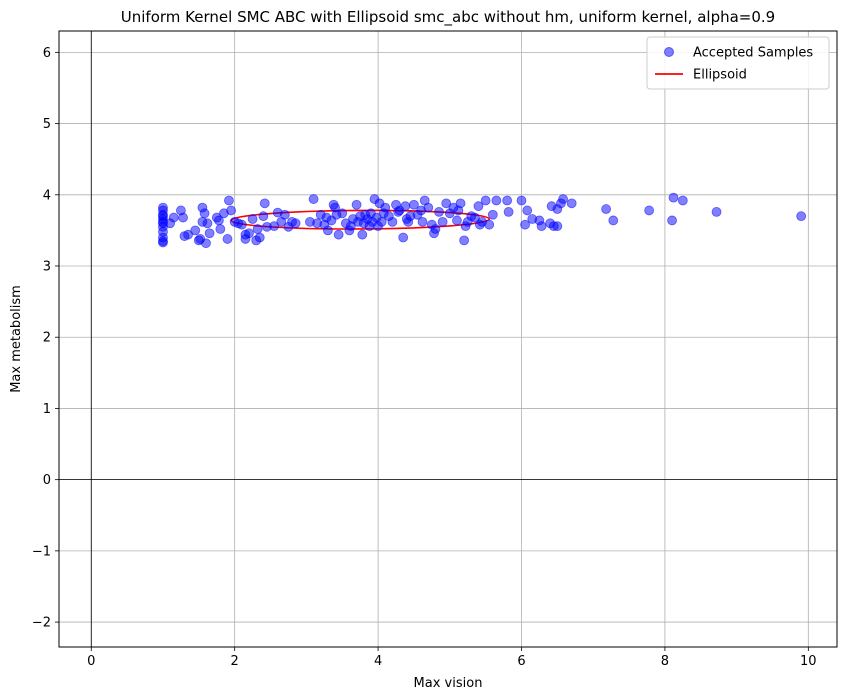  Describe the element at coordinates (665, 661) in the screenshot. I see `x-tick-label: 8` at that location.